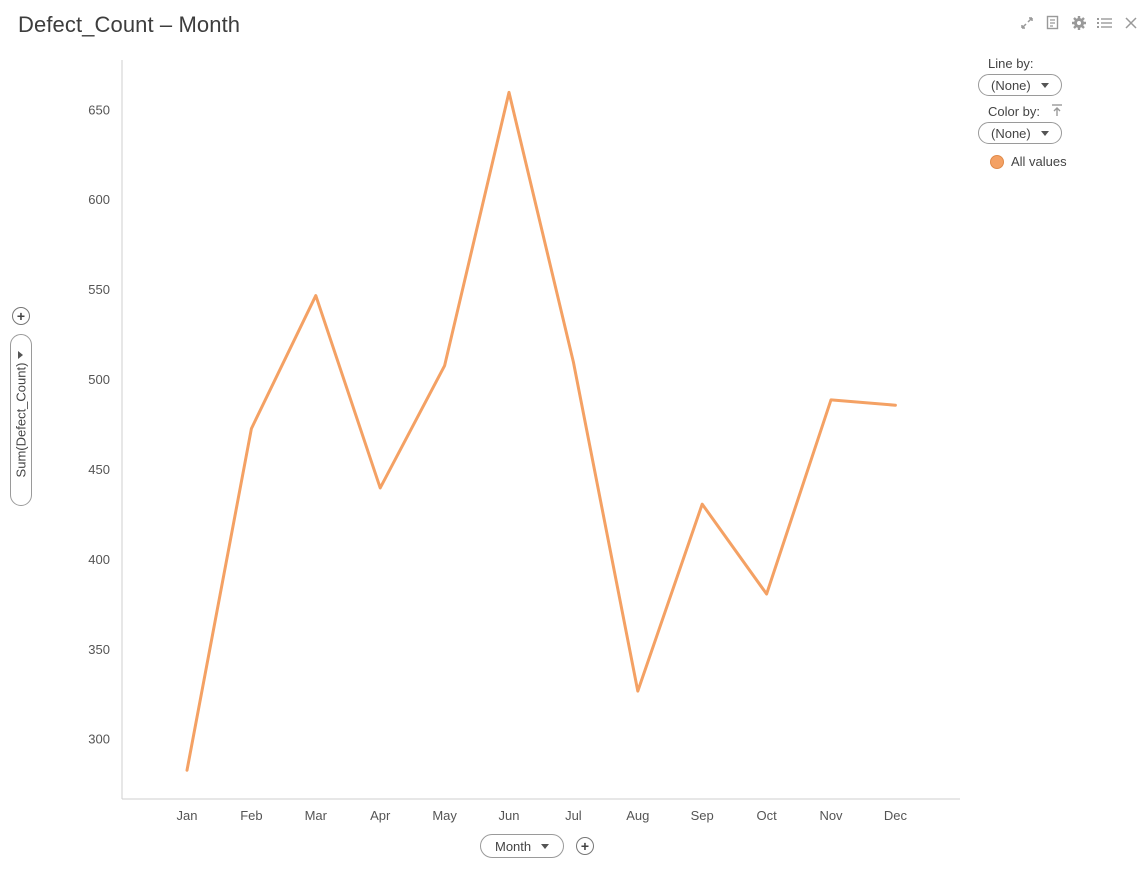 This screenshot has width=1148, height=880. I want to click on legend-item-label: All values, so click(1039, 161).